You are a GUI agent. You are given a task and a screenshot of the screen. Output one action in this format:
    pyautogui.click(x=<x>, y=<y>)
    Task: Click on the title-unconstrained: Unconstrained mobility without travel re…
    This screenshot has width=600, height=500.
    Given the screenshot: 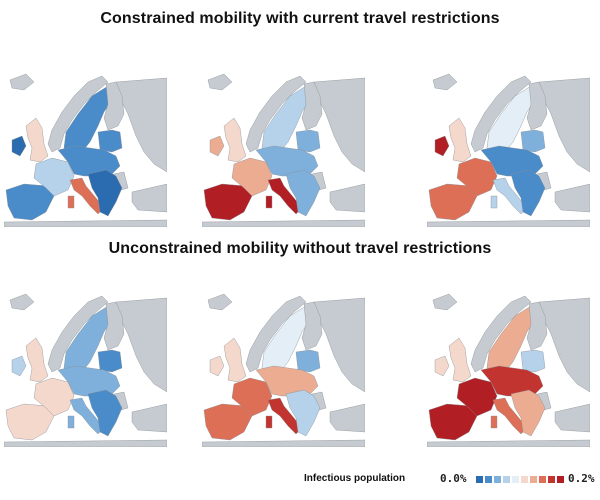 What is the action you would take?
    pyautogui.click(x=300, y=248)
    